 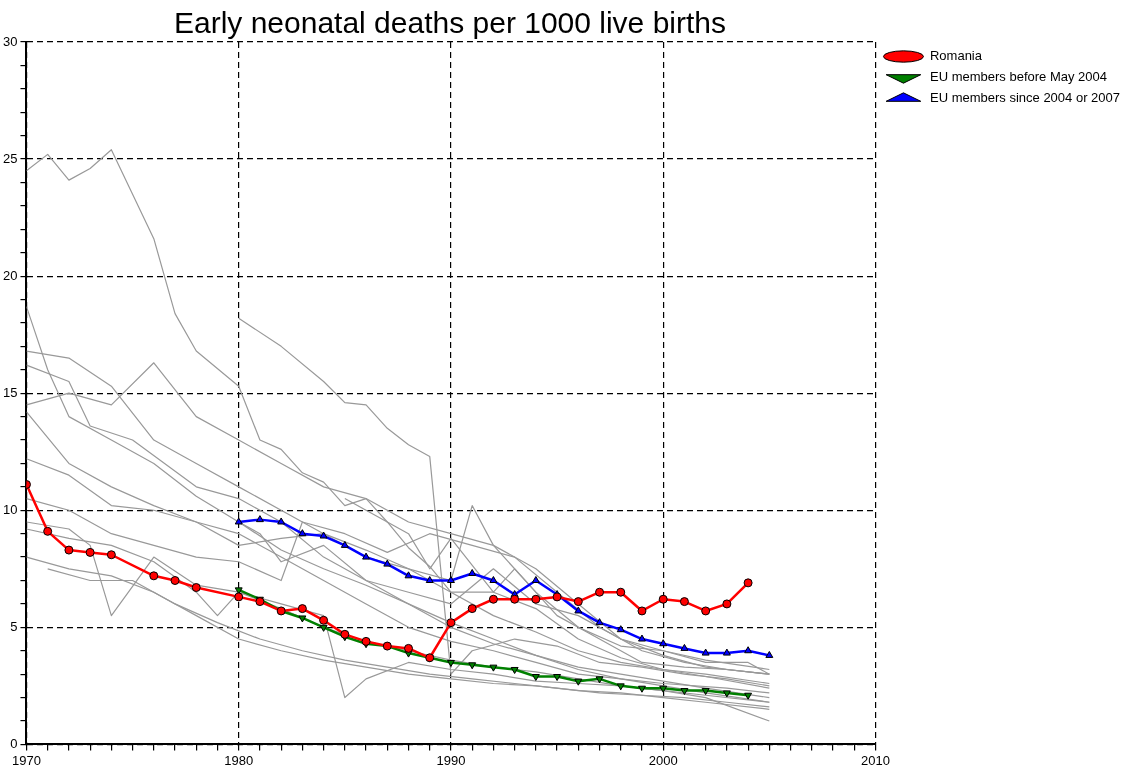 What do you see at coordinates (1024, 98) in the screenshot?
I see `legend-label: EU members since 2004 or 2007` at bounding box center [1024, 98].